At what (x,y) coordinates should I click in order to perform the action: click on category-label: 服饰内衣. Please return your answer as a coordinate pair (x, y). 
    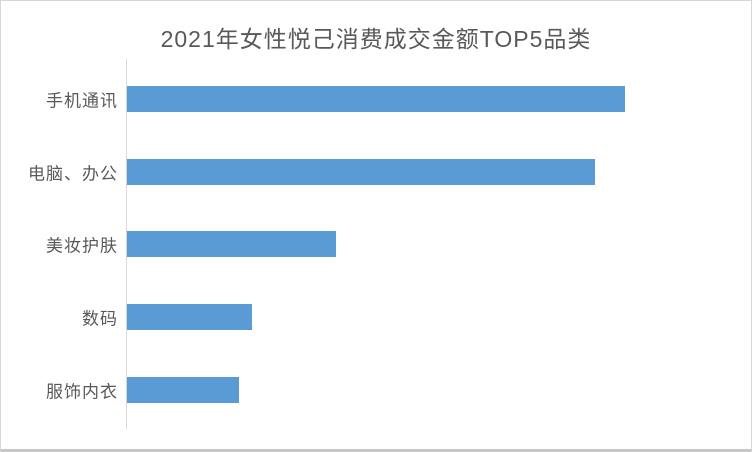
    Looking at the image, I should click on (82, 392).